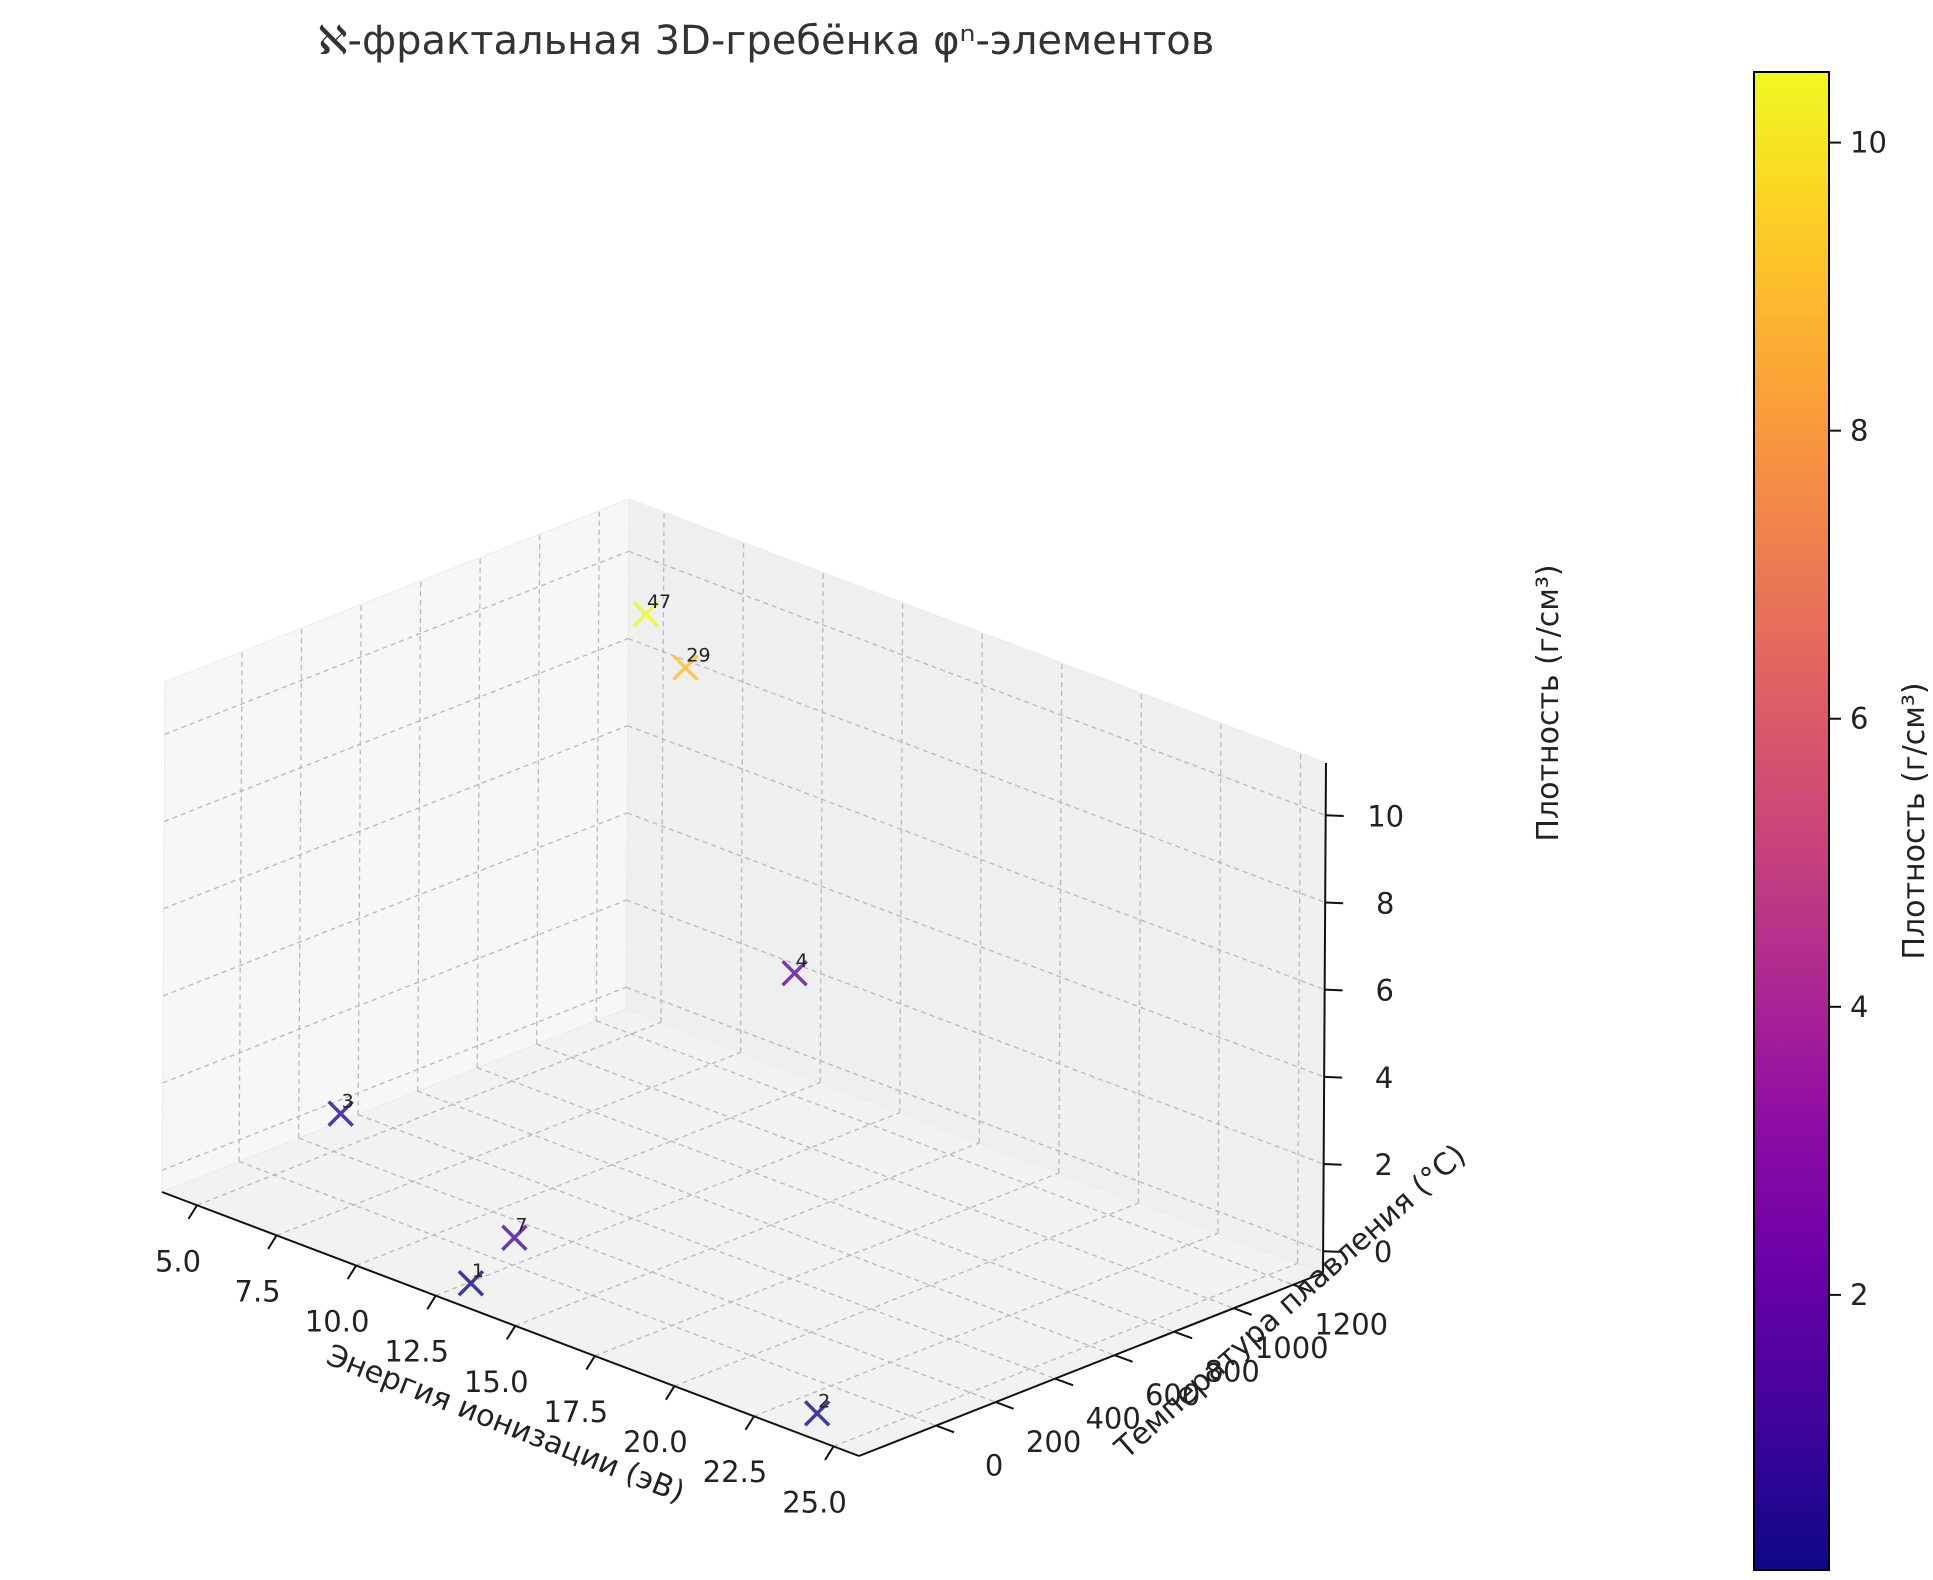 This screenshot has height=1580, width=1933. I want to click on point-label-2: 2, so click(824, 1401).